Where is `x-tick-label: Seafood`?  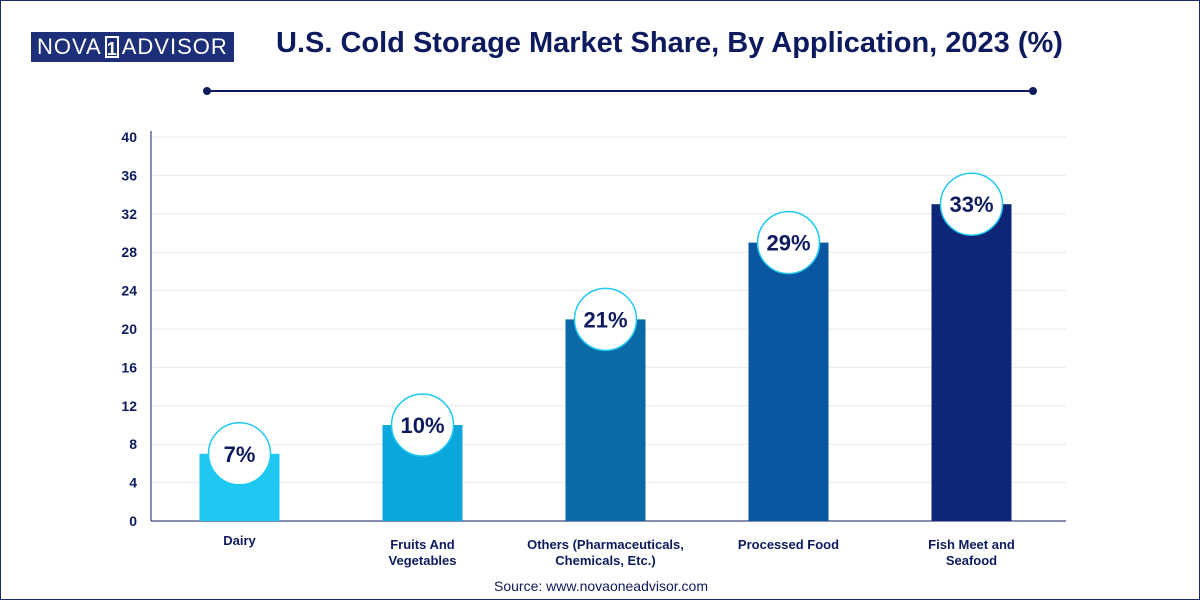 x-tick-label: Seafood is located at coordinates (971, 560).